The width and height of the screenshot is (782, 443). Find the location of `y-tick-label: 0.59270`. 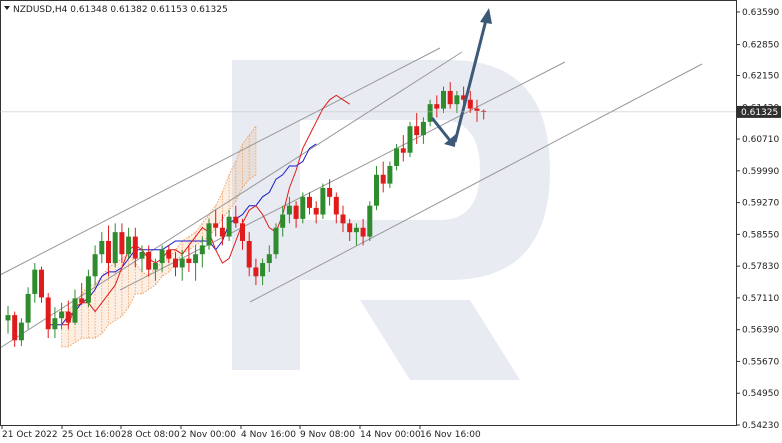

y-tick-label: 0.59270 is located at coordinates (760, 204).